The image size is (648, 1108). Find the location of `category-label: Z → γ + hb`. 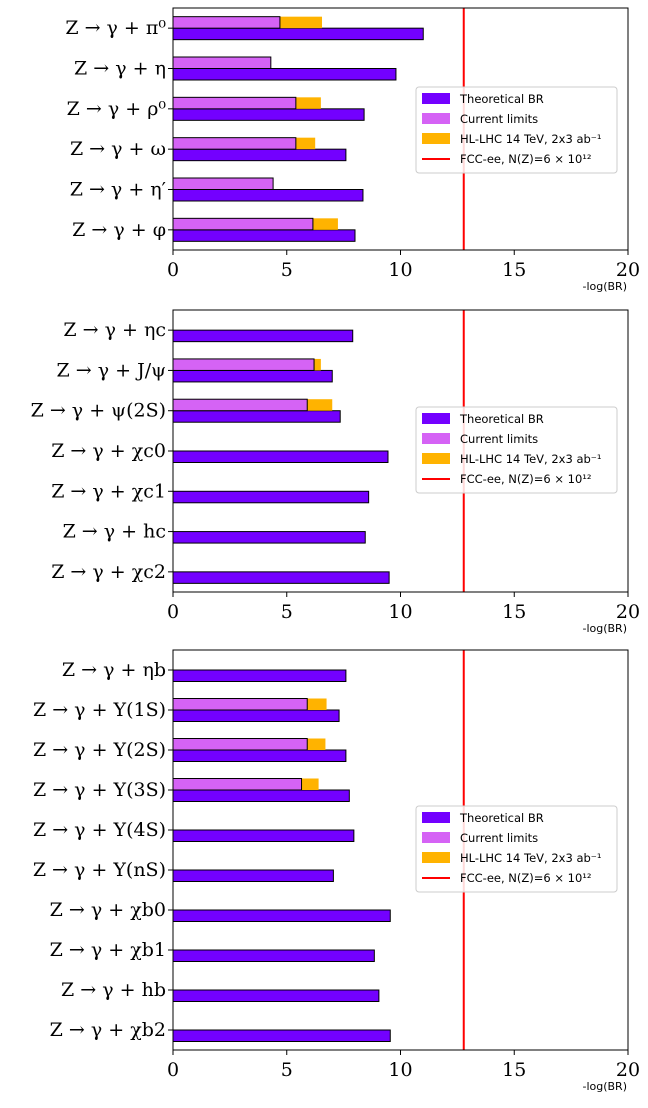

category-label: Z → γ + hb is located at coordinates (113, 990).